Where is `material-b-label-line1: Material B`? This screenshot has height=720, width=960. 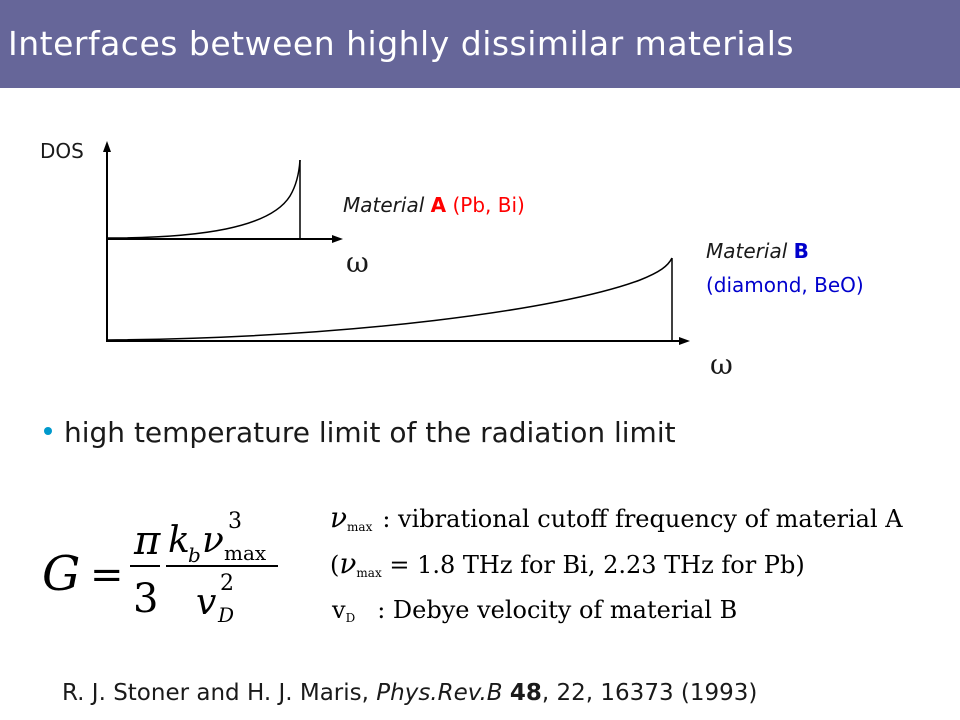 material-b-label-line1: Material B is located at coordinates (757, 251).